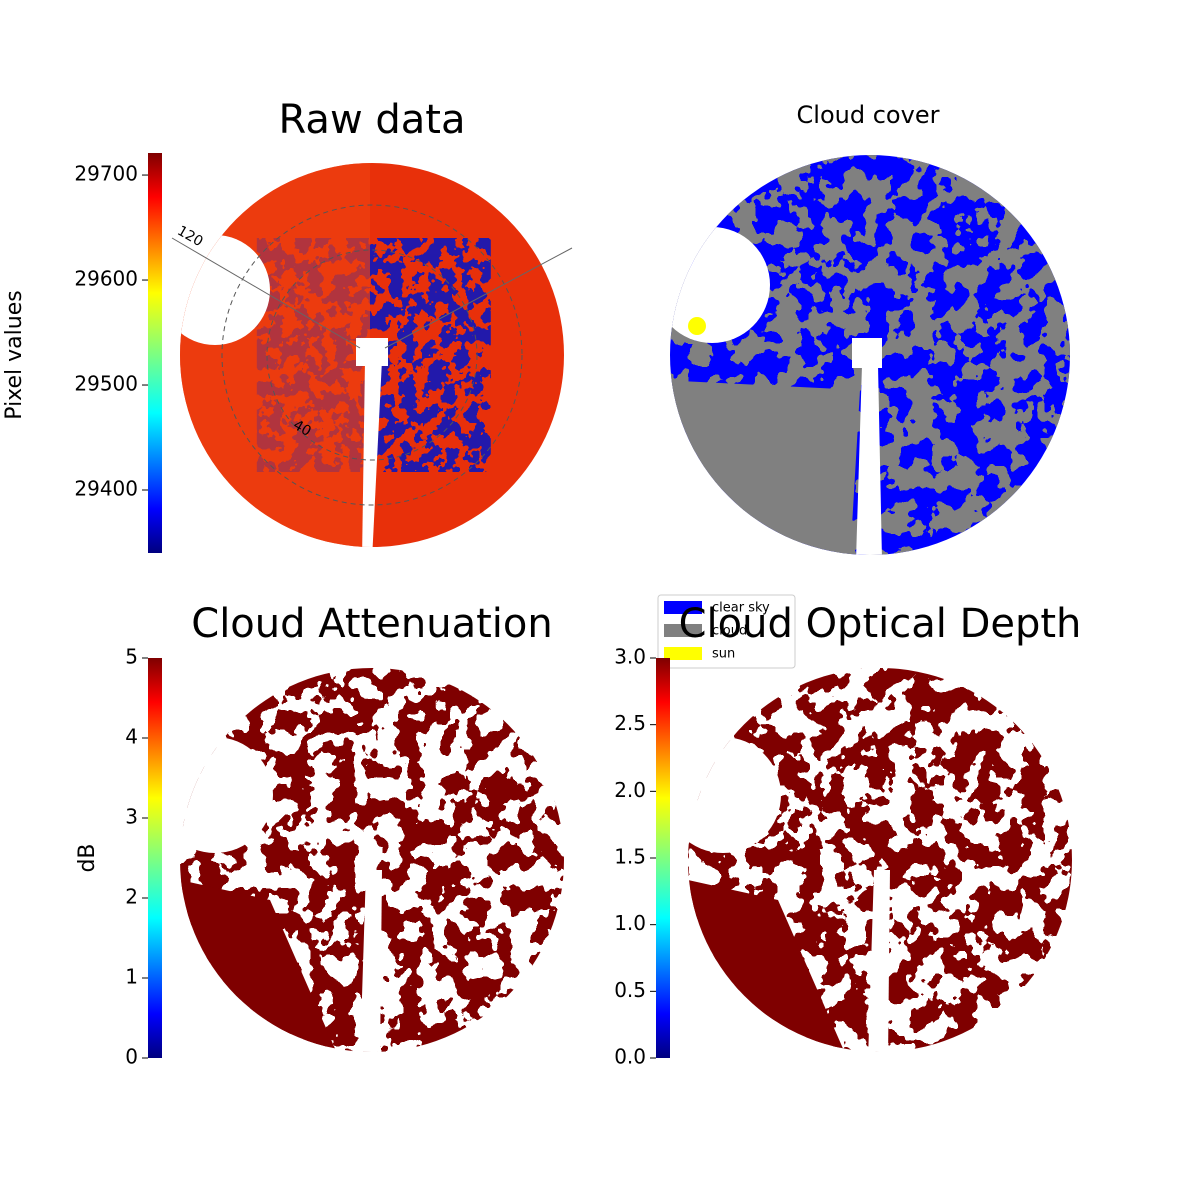 Image resolution: width=1200 pixels, height=1204 pixels. I want to click on colorbar-tick-label: 1, so click(131, 977).